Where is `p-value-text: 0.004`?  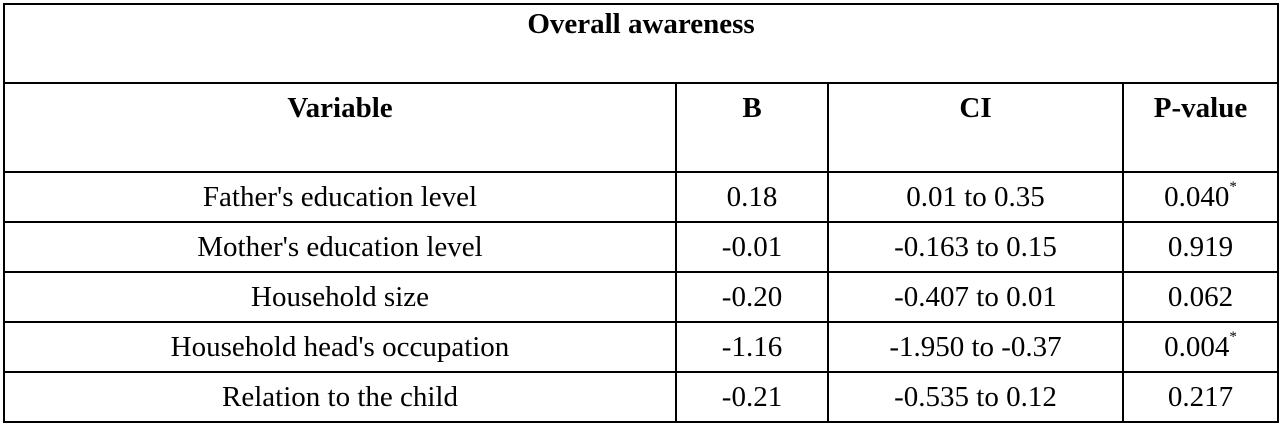
p-value-text: 0.004 is located at coordinates (1197, 346).